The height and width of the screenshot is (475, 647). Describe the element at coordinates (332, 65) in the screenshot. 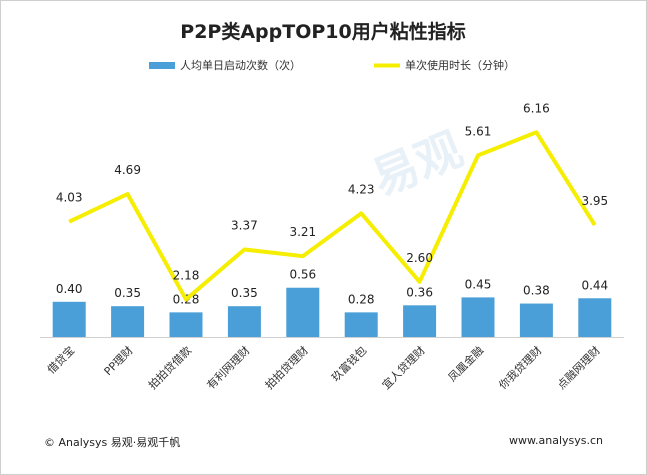

I see `legend: 人均单日启动次数（次） 单次使用时长（分钟）` at that location.